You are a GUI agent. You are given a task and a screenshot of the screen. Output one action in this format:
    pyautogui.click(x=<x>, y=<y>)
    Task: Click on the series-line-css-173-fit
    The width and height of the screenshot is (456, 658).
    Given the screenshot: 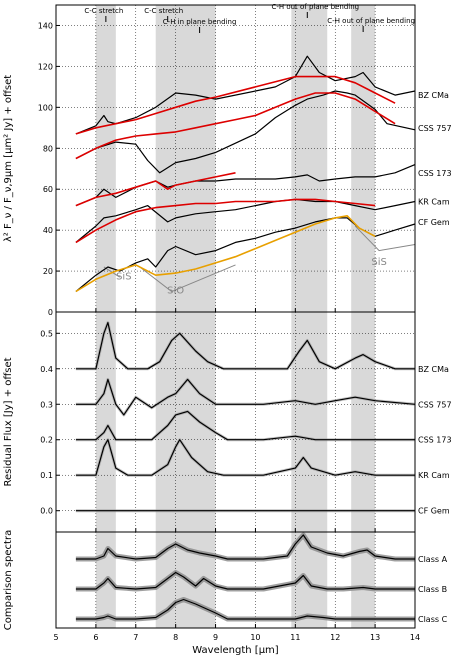 What is the action you would take?
    pyautogui.click(x=155, y=189)
    